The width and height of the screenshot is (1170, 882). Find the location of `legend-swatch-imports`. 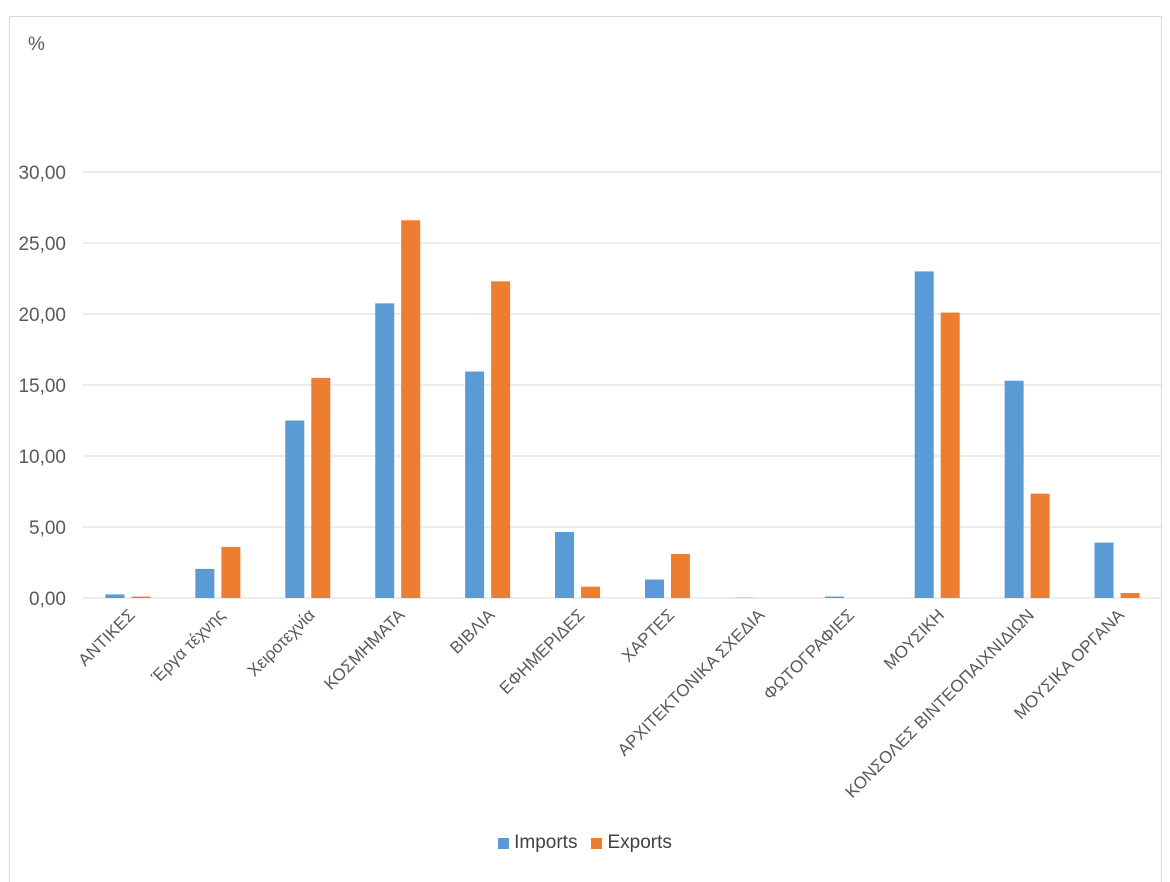

legend-swatch-imports is located at coordinates (504, 843).